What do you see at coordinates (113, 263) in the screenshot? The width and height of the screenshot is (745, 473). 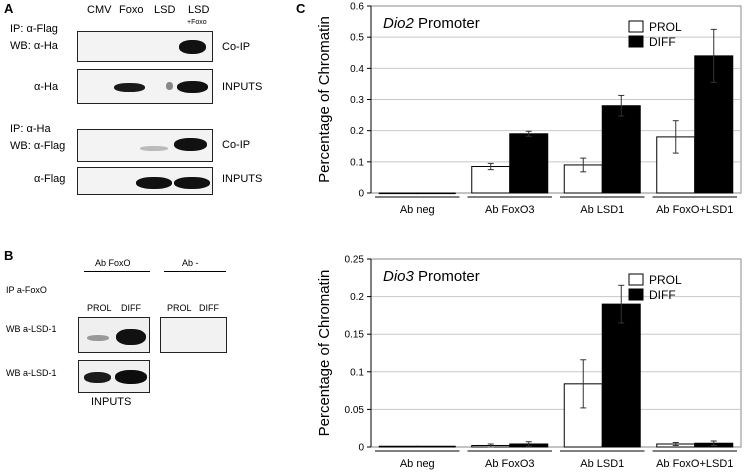 I see `ab-foxo-label: Ab FoxO` at bounding box center [113, 263].